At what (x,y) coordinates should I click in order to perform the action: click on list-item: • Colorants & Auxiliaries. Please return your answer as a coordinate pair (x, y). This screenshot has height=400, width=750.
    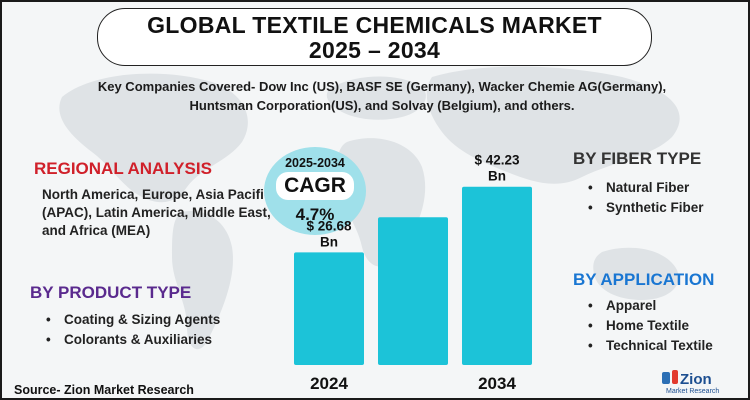
    Looking at the image, I should click on (133, 340).